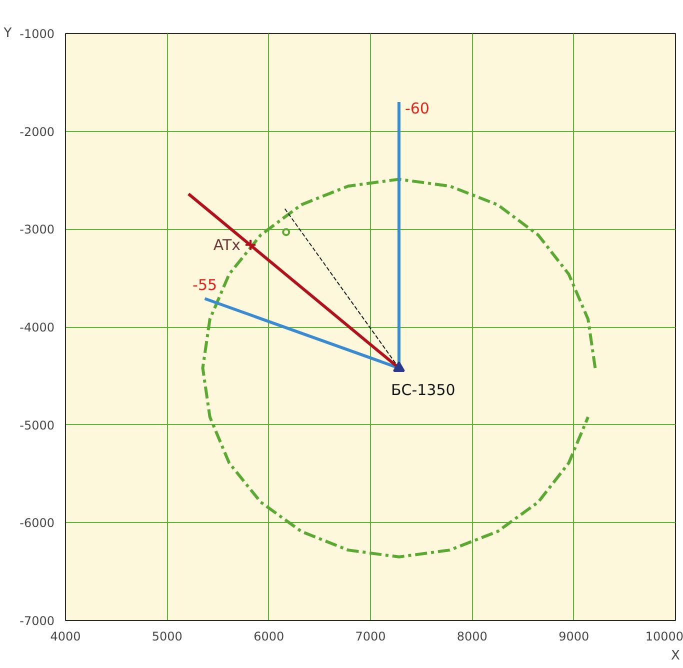 The height and width of the screenshot is (668, 683). I want to click on series-label: -55, so click(205, 285).